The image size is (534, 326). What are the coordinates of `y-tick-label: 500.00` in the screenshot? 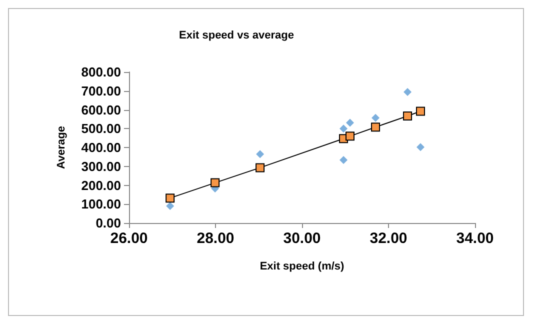 It's located at (101, 128).